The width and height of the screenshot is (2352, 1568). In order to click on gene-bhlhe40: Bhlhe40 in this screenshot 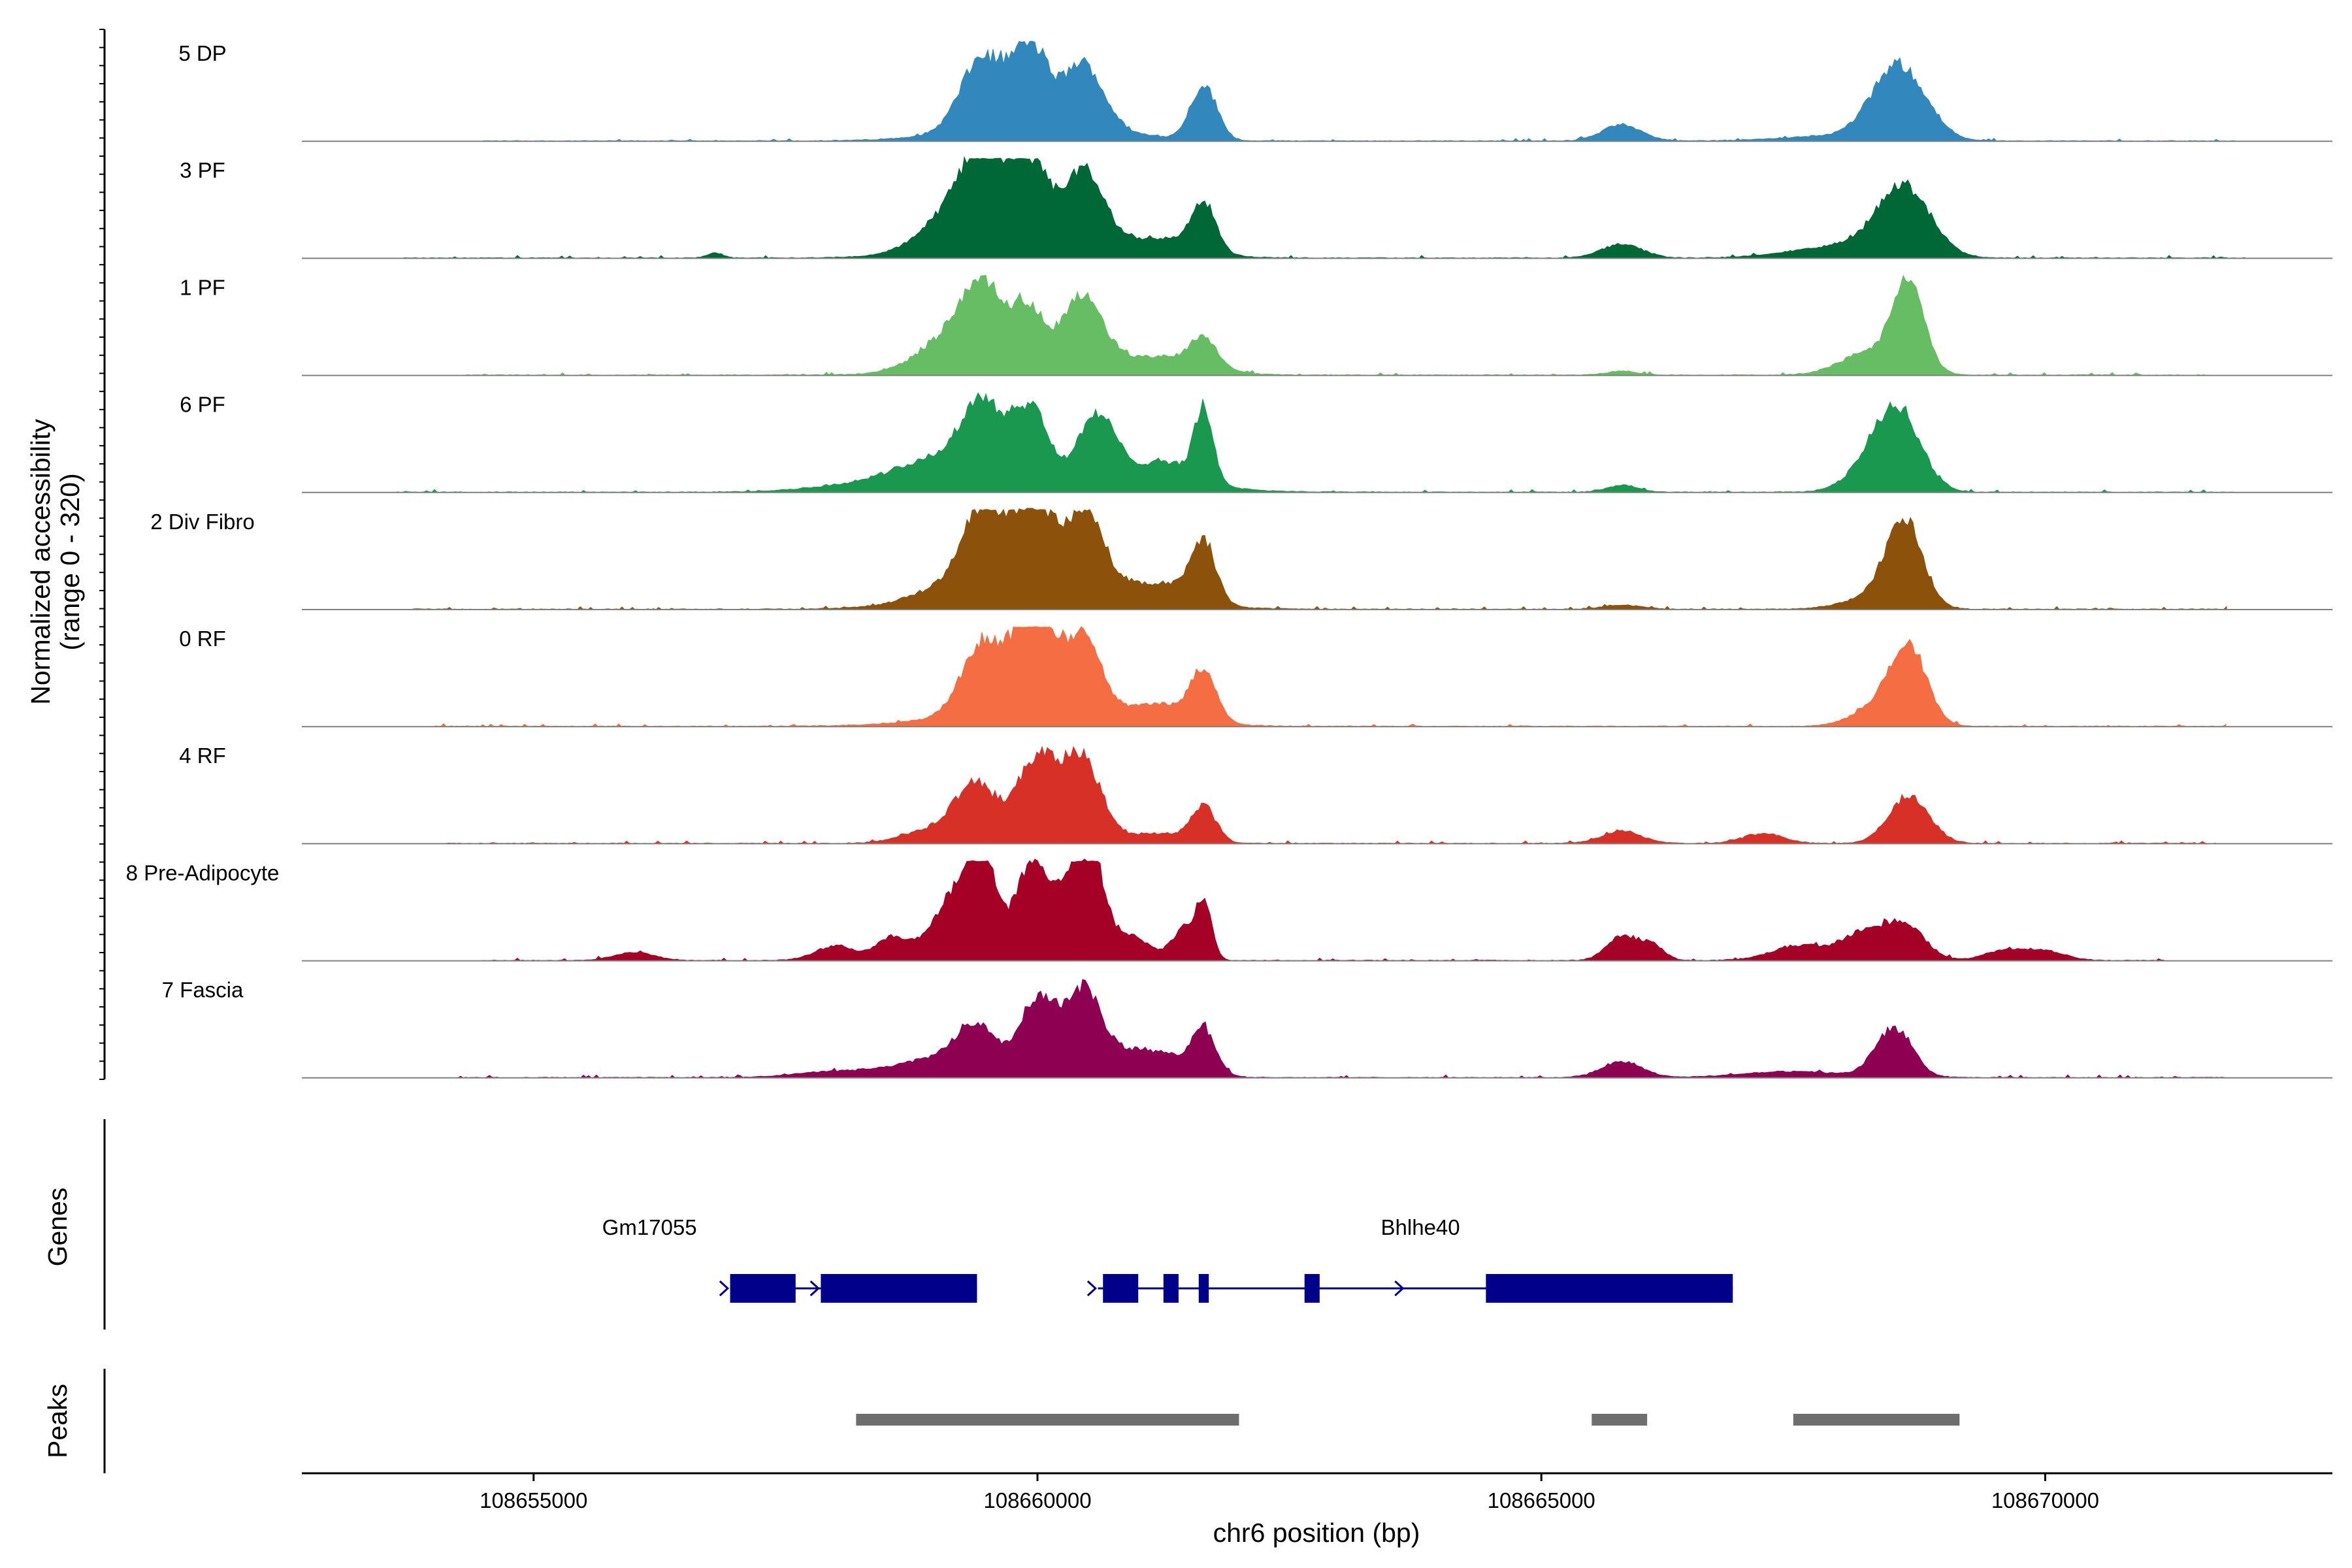, I will do `click(1409, 1259)`.